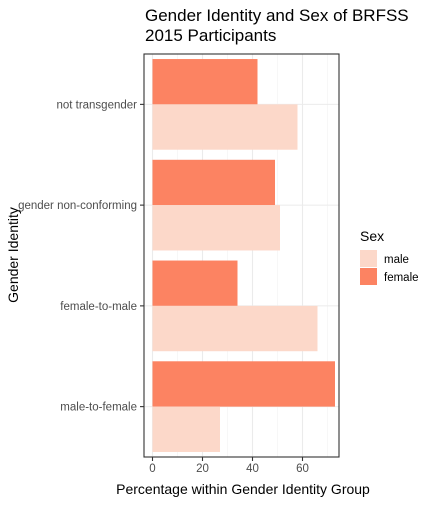 This screenshot has width=432, height=509. Describe the element at coordinates (98, 307) in the screenshot. I see `y-tick-label: female-to-male` at that location.